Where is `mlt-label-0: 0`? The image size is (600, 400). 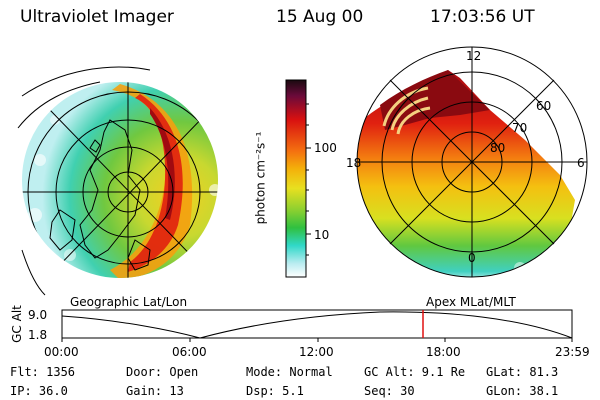 mlt-label-0: 0 is located at coordinates (472, 258).